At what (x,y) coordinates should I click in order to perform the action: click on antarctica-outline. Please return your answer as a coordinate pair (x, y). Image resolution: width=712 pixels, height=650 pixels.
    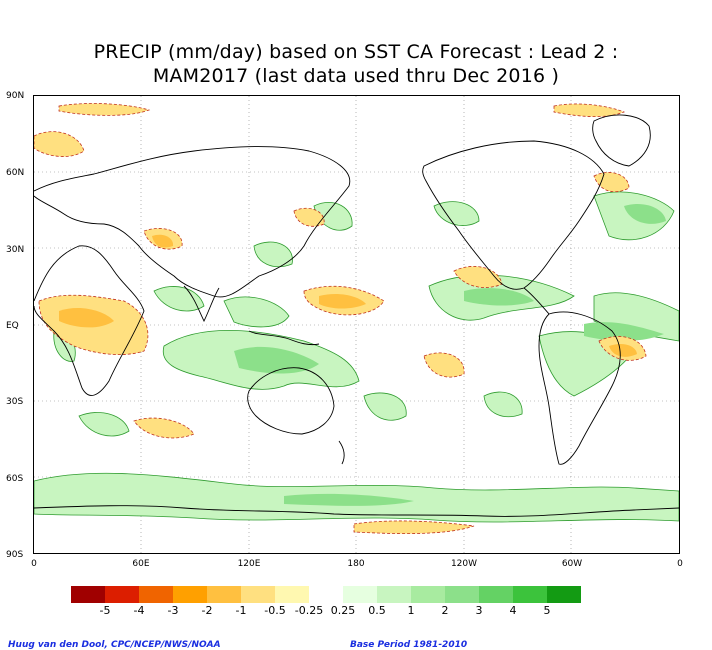
    Looking at the image, I should click on (356, 511).